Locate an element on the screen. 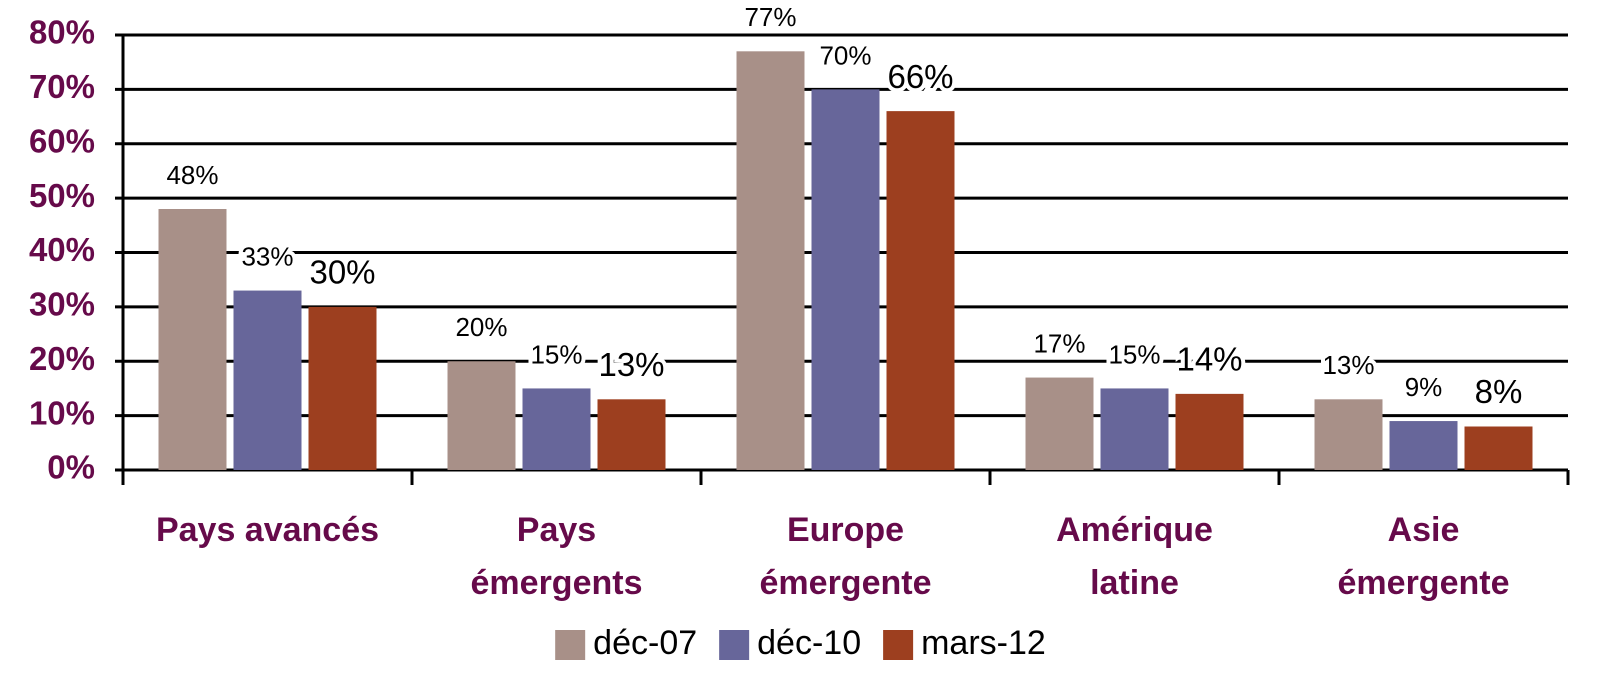  y-tick-label: 80% is located at coordinates (62, 32).